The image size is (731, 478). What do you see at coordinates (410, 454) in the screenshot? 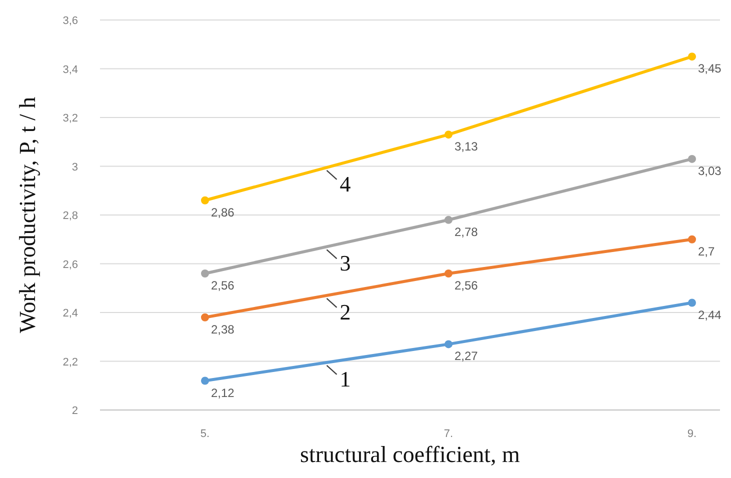
I see `x-axis-title: structural coefficient, m` at bounding box center [410, 454].